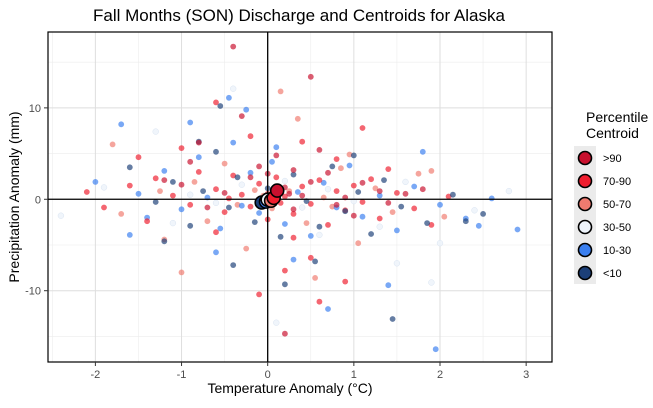 The height and width of the screenshot is (408, 653). Describe the element at coordinates (617, 182) in the screenshot. I see `legend-label: 70-90` at that location.